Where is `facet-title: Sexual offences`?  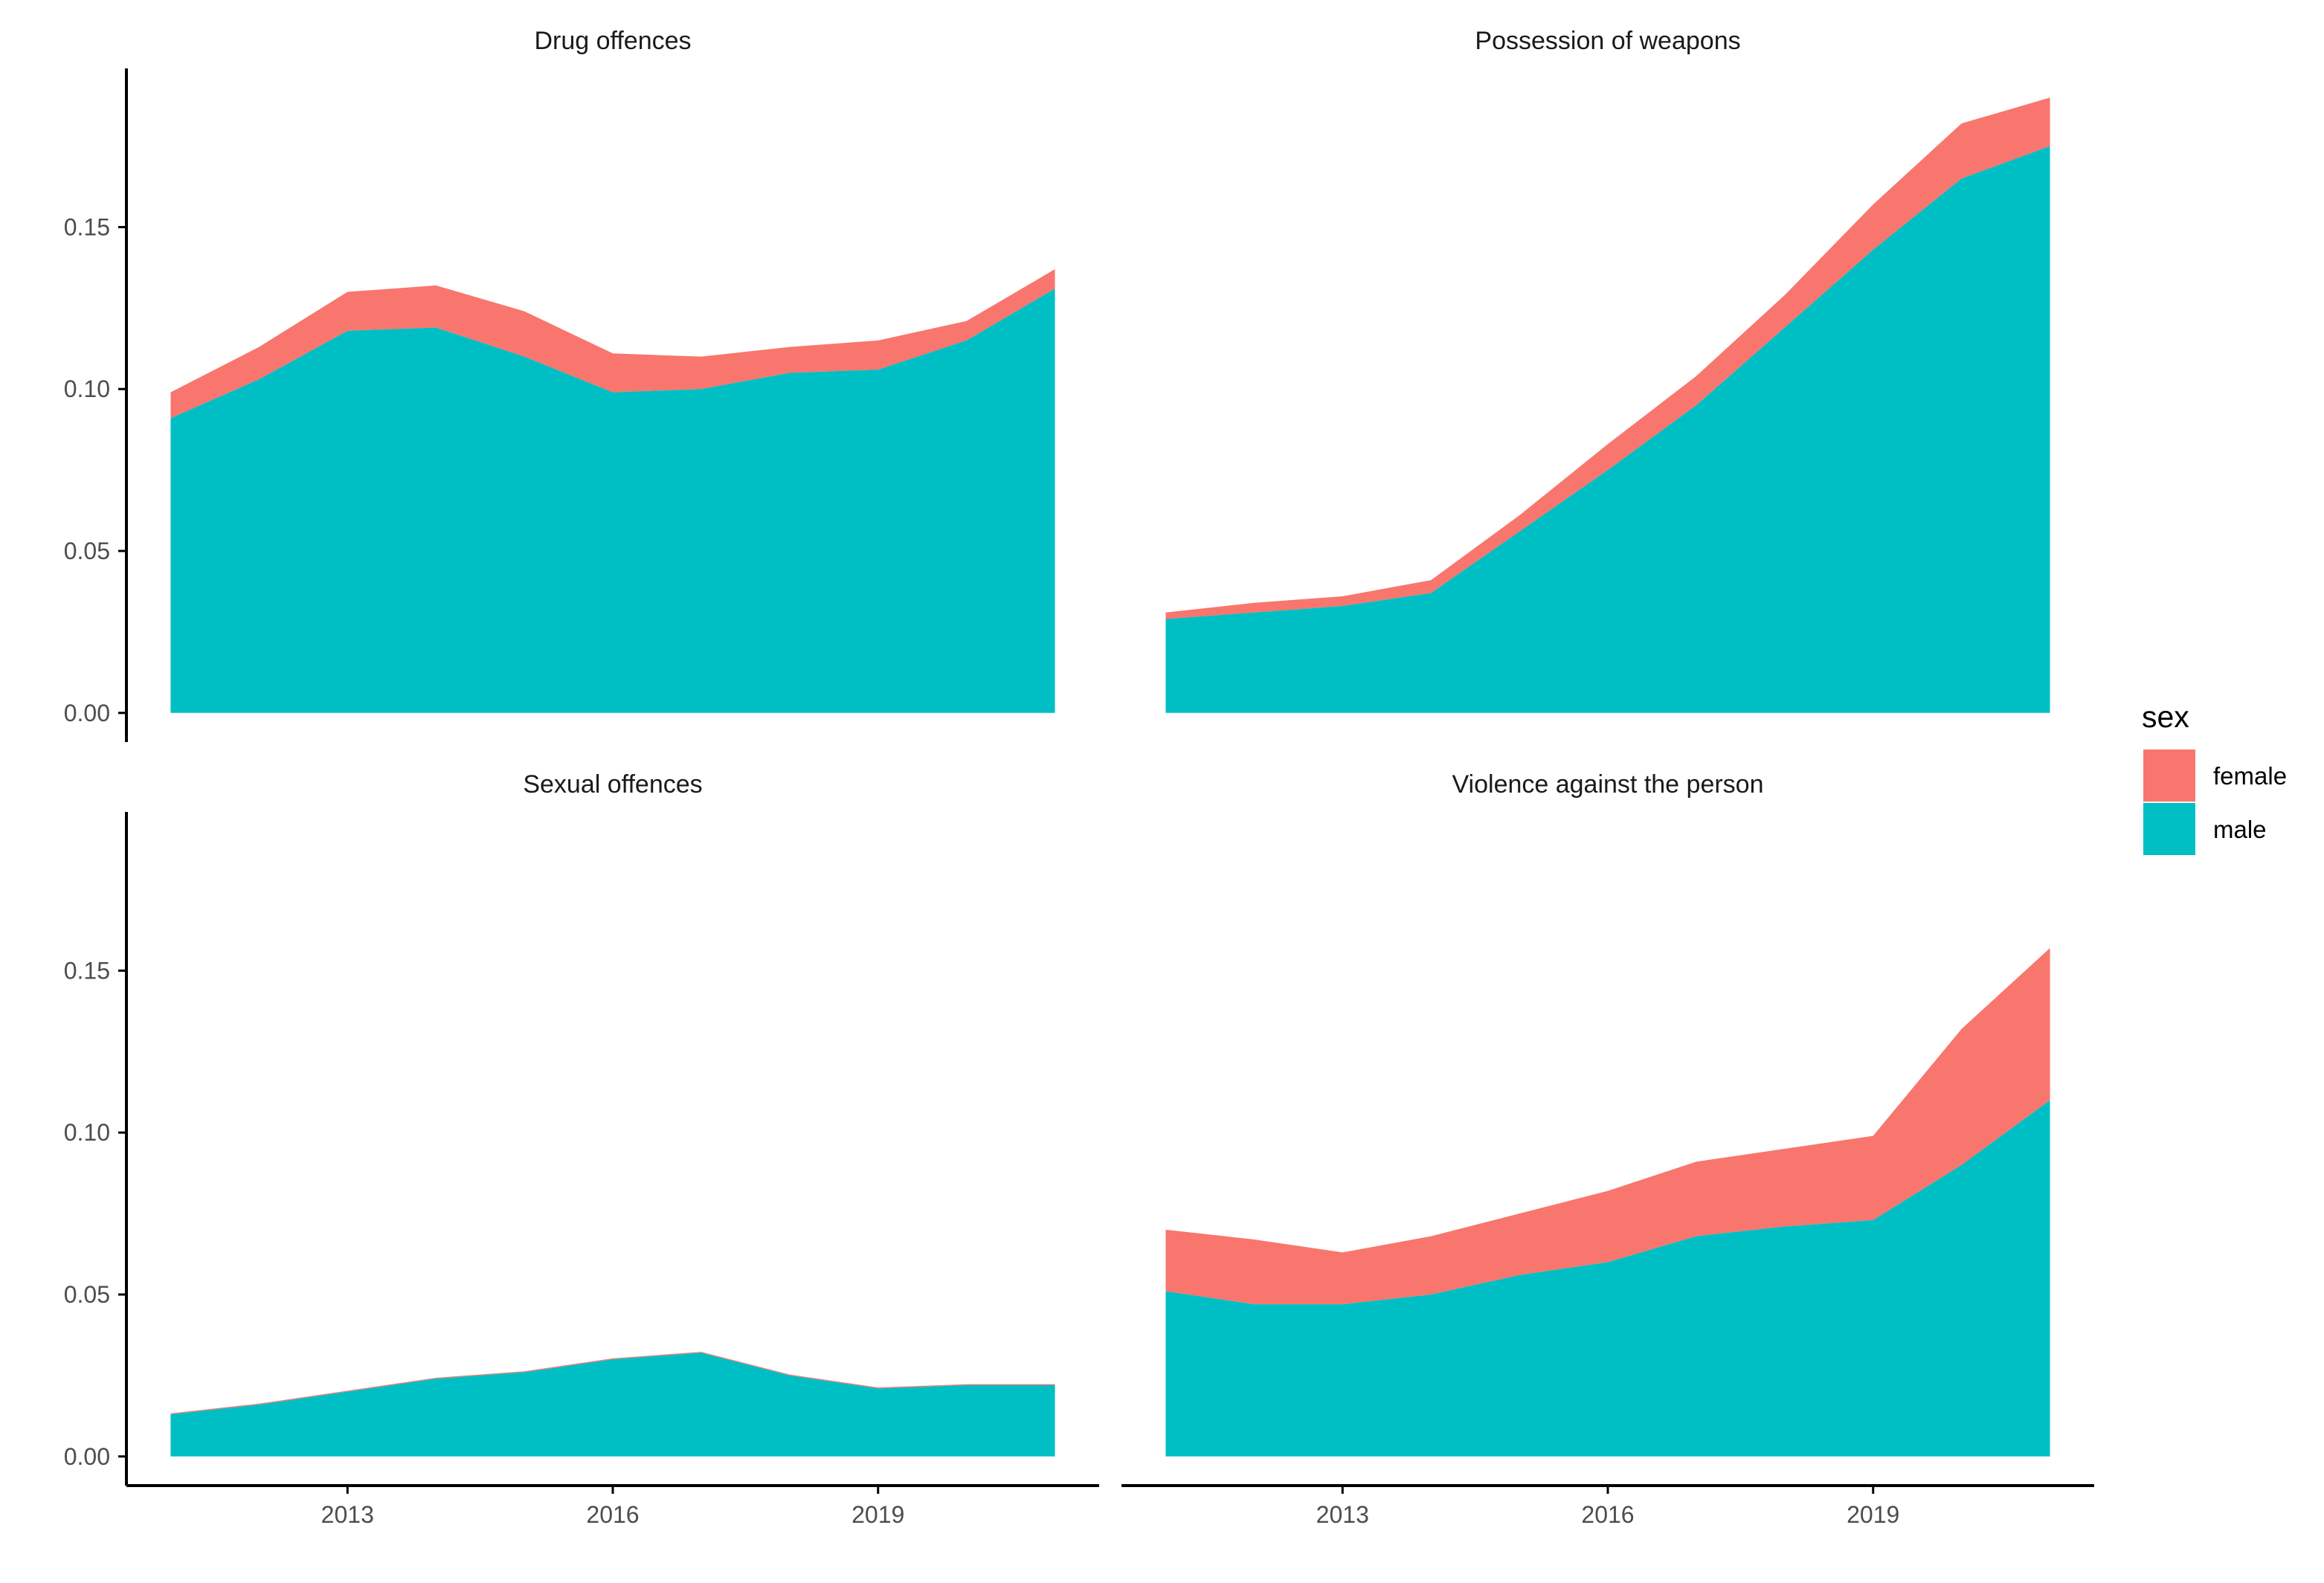 facet-title: Sexual offences is located at coordinates (612, 785).